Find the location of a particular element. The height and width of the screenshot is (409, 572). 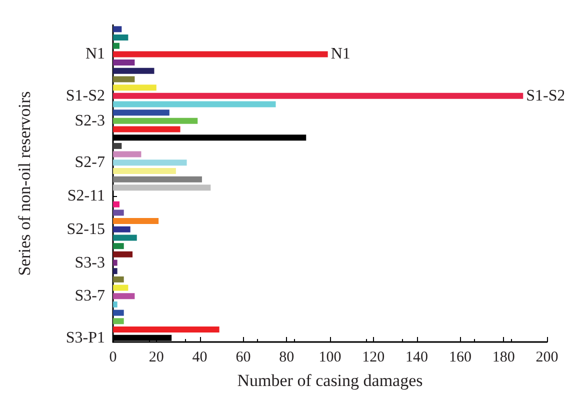

y-tick-label: S2-7 is located at coordinates (89, 163).